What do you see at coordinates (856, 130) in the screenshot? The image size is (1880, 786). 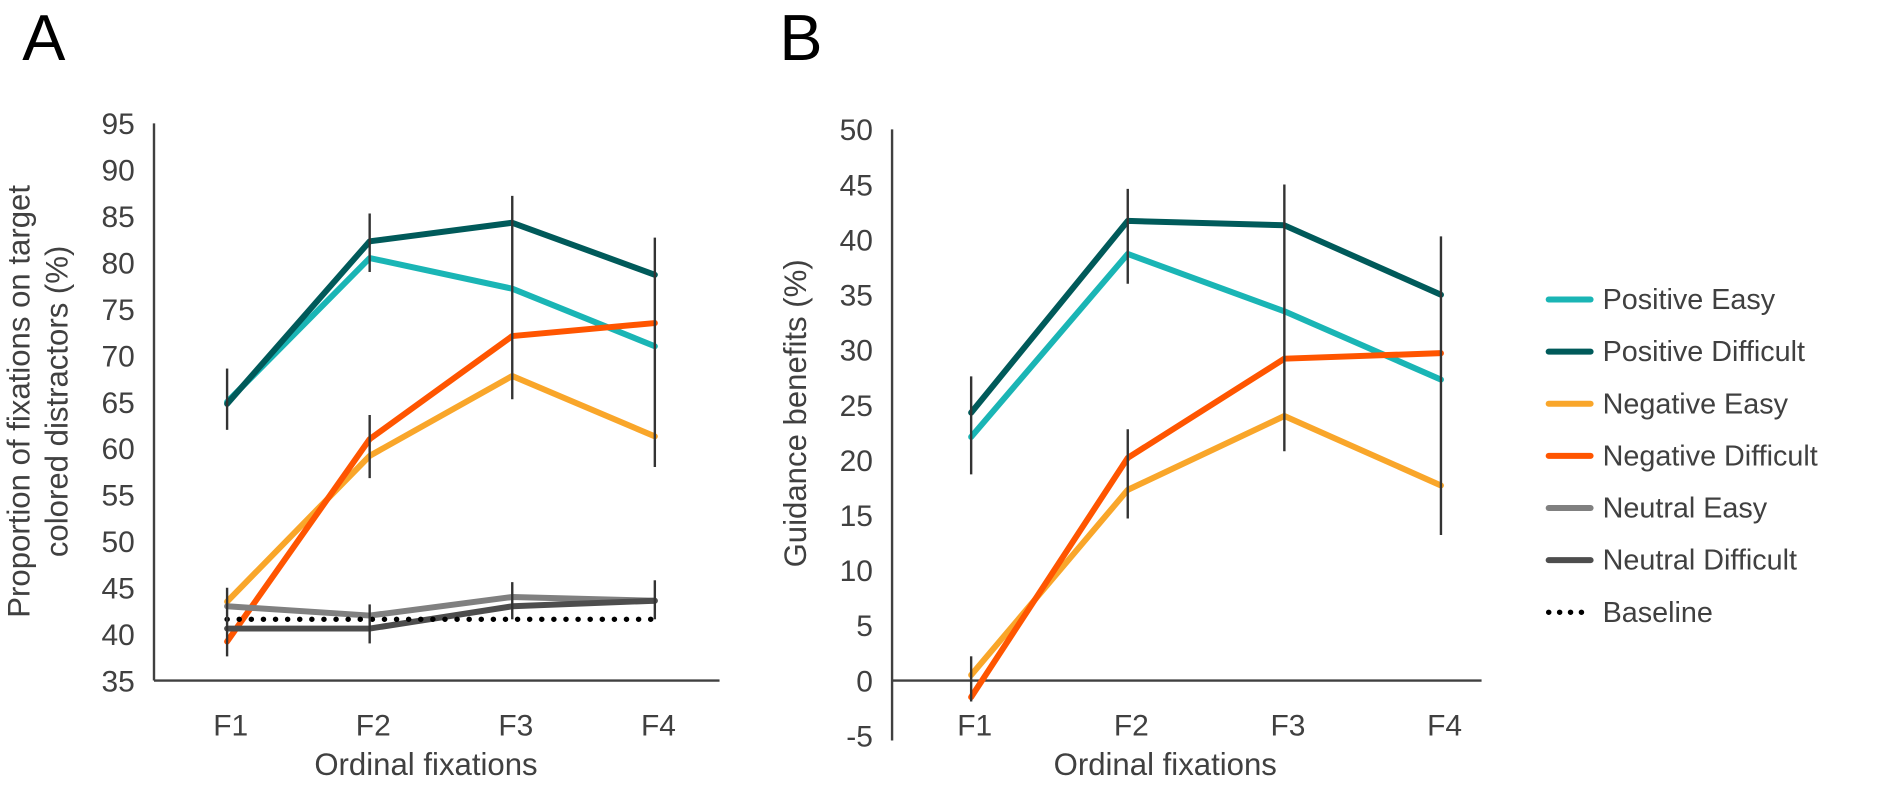 I see `y-tick-label-b: 50` at bounding box center [856, 130].